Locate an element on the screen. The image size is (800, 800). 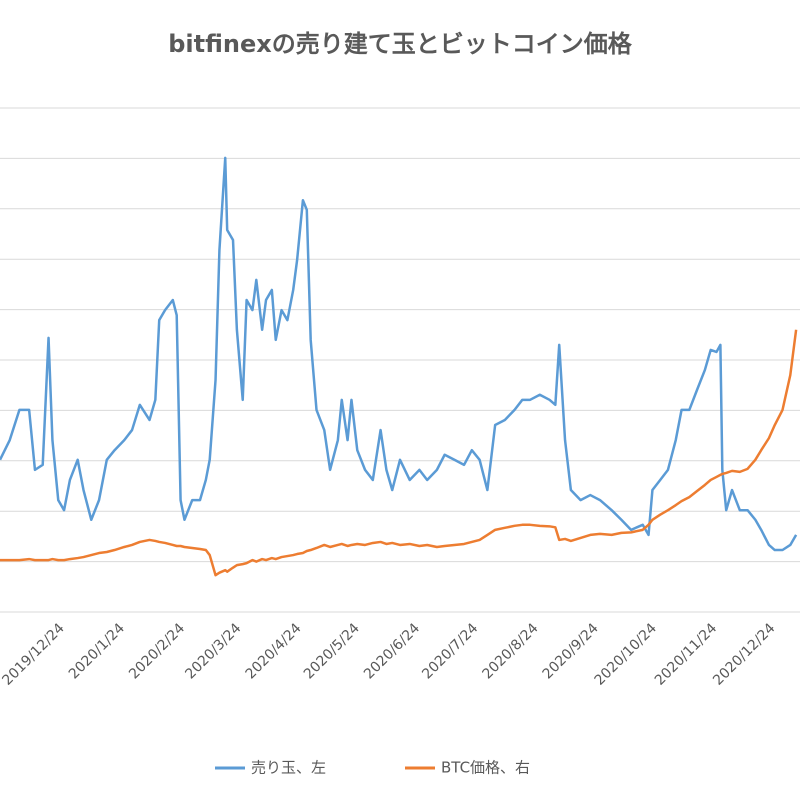
x-tick-label: 2020/5/24 is located at coordinates (332, 651).